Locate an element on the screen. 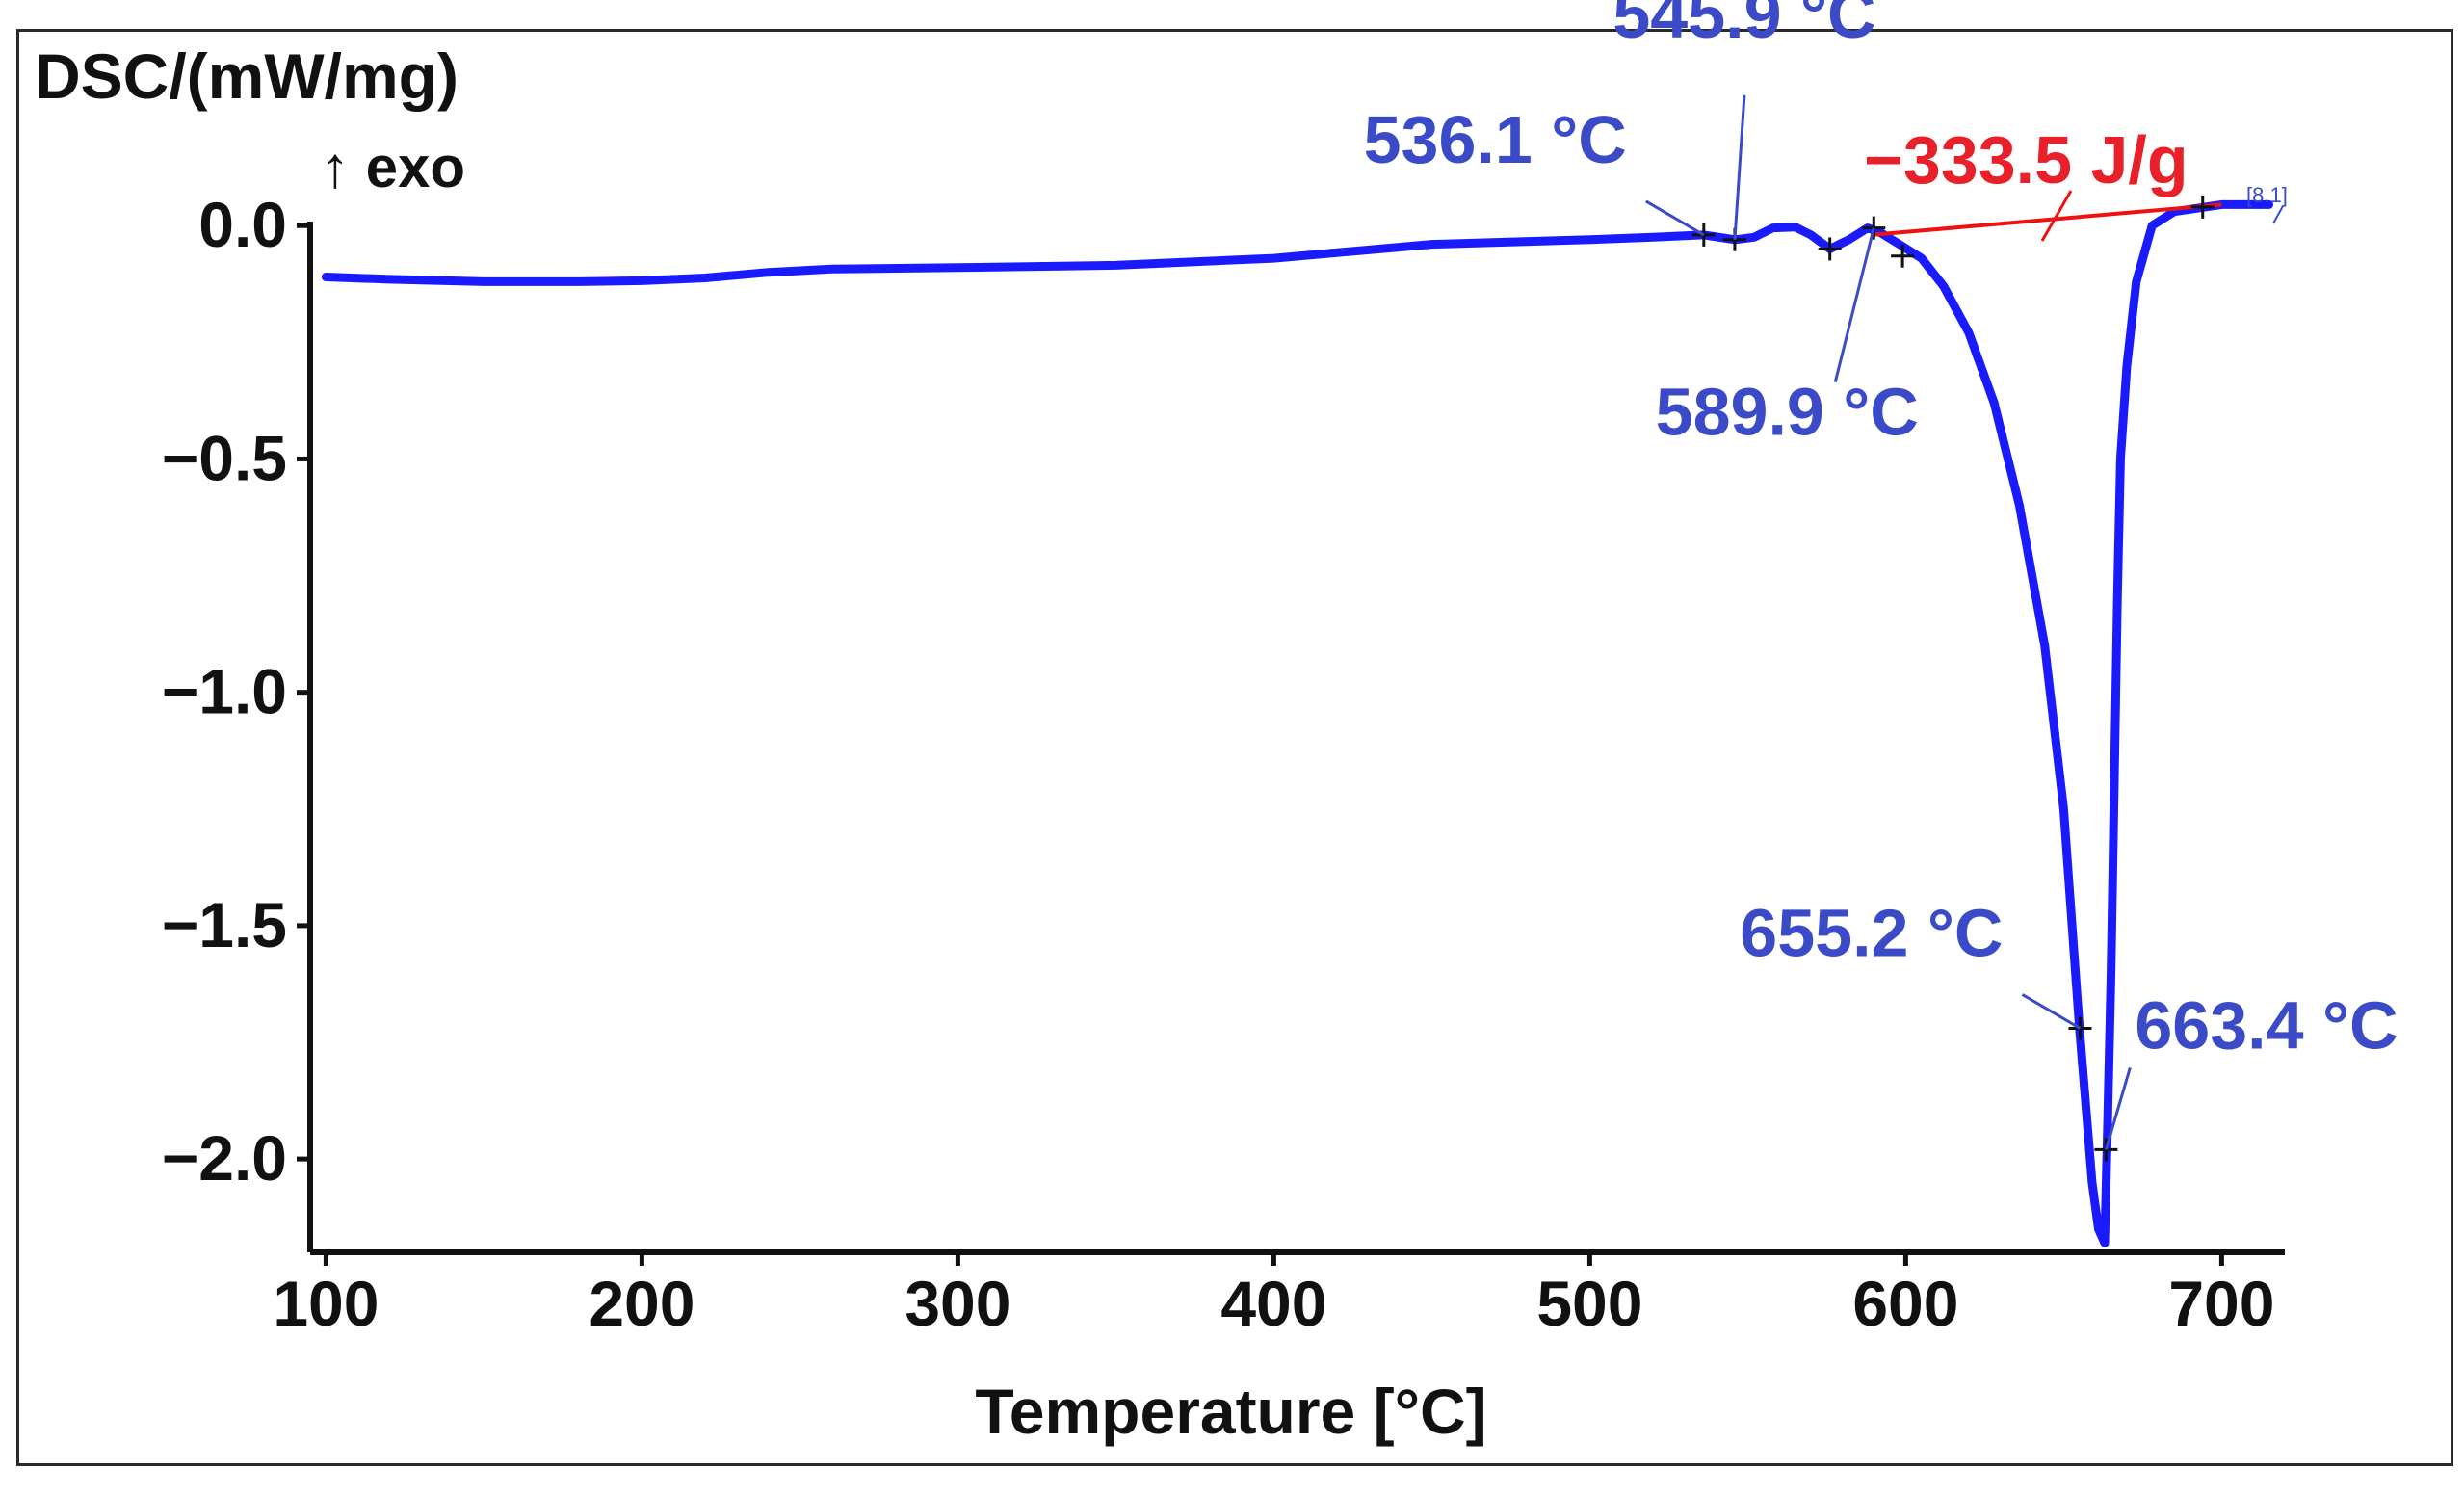  annotation-label: 663.4 °C is located at coordinates (2266, 1025).